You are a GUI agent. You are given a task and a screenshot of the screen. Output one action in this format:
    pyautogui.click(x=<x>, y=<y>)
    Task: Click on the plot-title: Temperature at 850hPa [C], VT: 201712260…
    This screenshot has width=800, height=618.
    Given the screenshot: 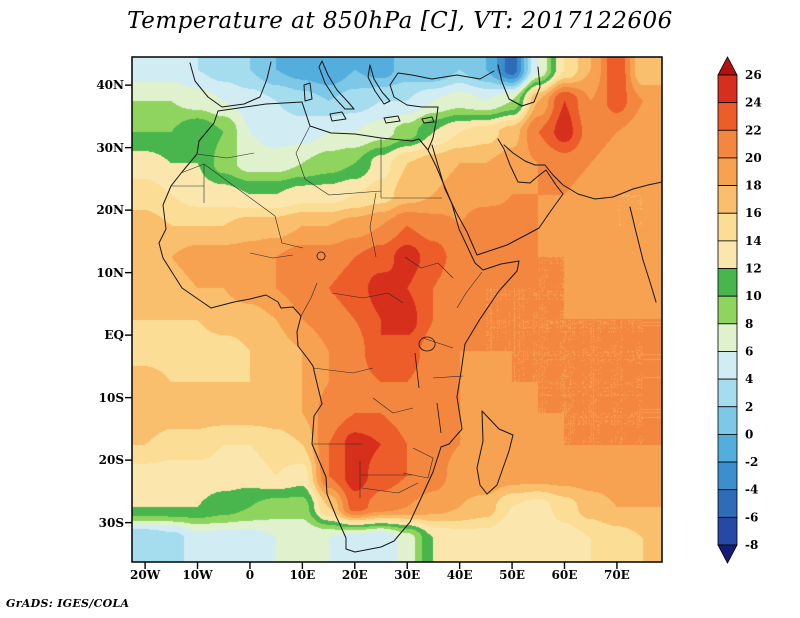 What is the action you would take?
    pyautogui.click(x=400, y=21)
    